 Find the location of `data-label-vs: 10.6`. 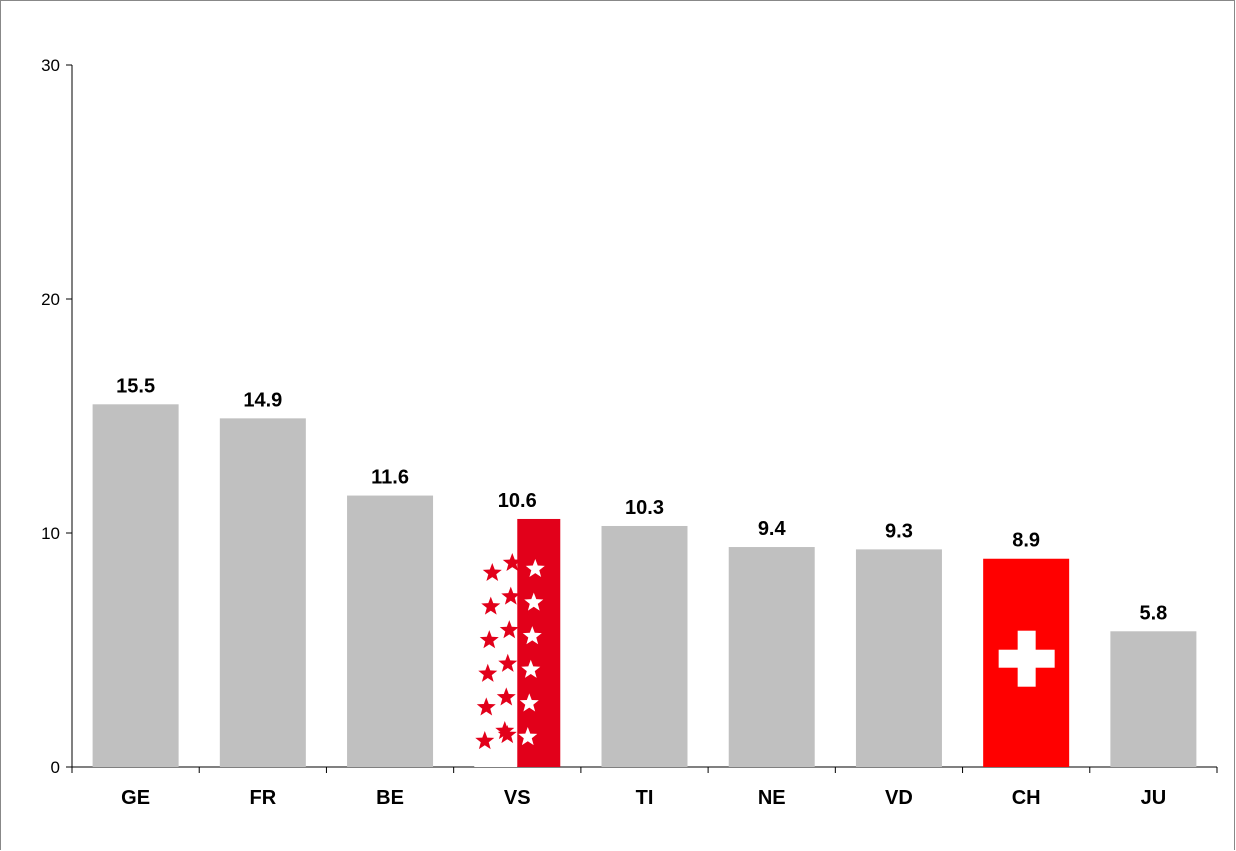

data-label-vs: 10.6 is located at coordinates (517, 501).